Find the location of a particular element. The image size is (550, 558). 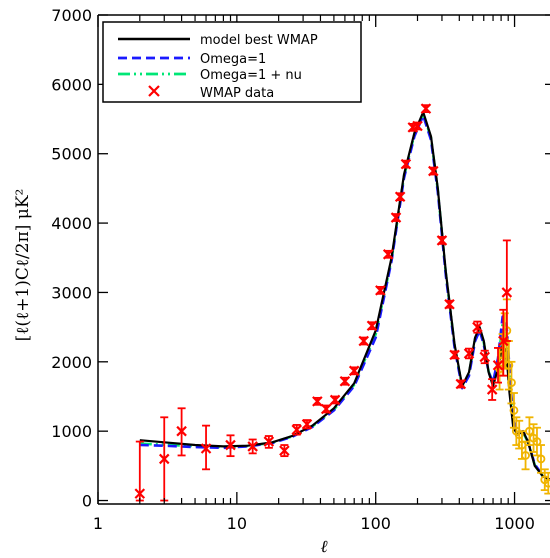

y-tick-label: 6000 is located at coordinates (71, 84).